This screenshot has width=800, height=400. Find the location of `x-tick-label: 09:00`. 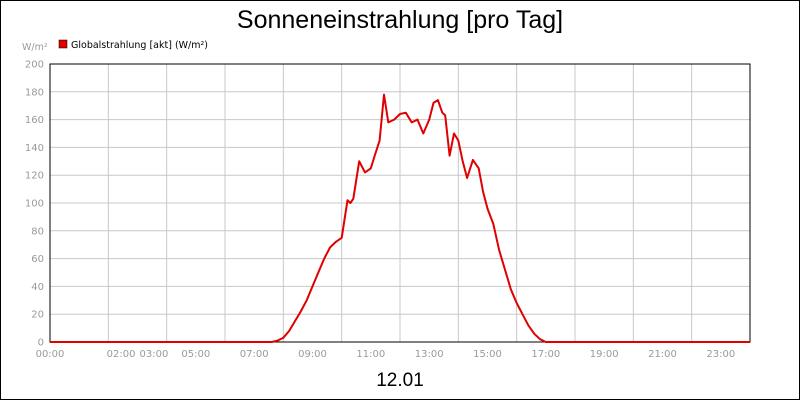

x-tick-label: 09:00 is located at coordinates (312, 354).